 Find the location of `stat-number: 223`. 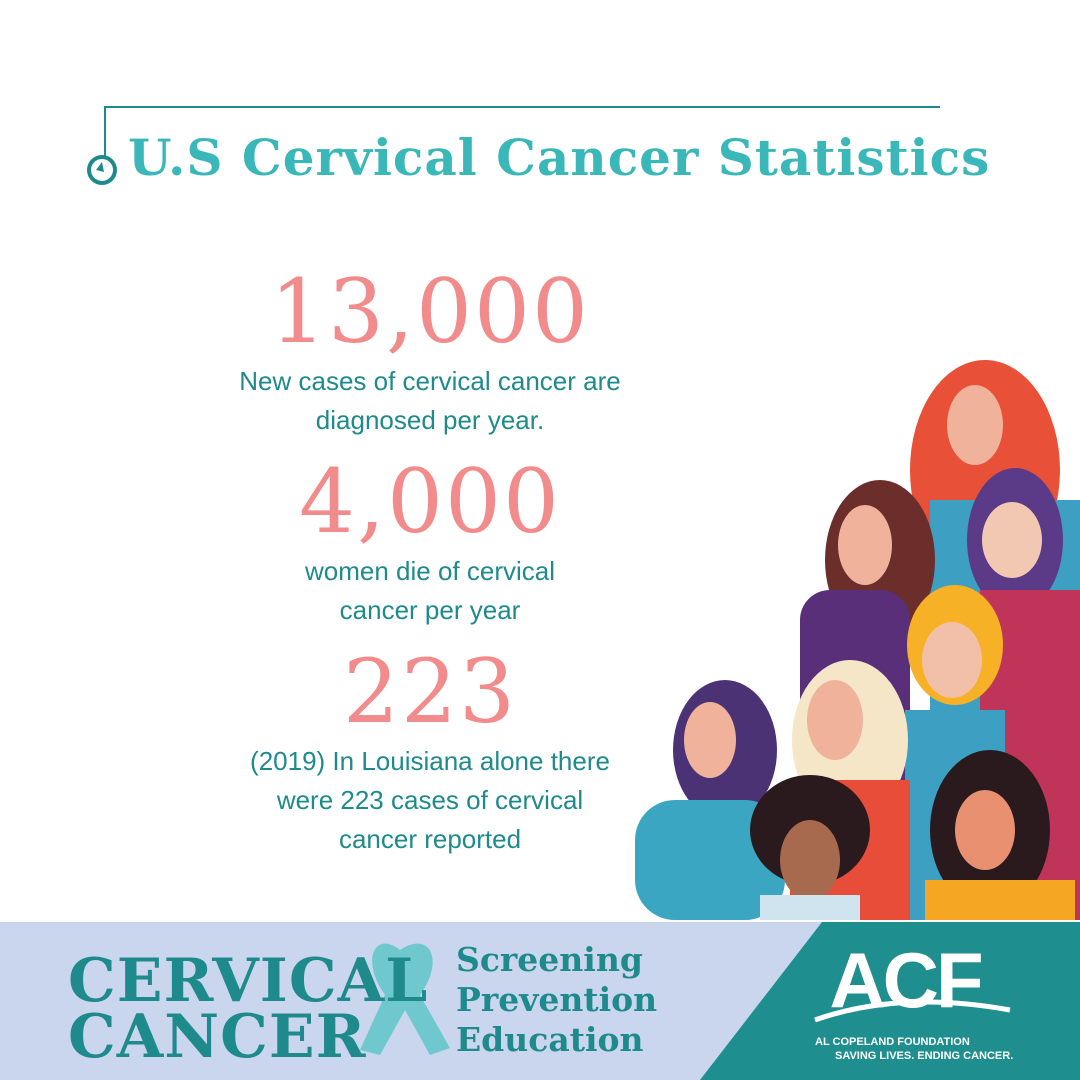

stat-number: 223 is located at coordinates (430, 691).